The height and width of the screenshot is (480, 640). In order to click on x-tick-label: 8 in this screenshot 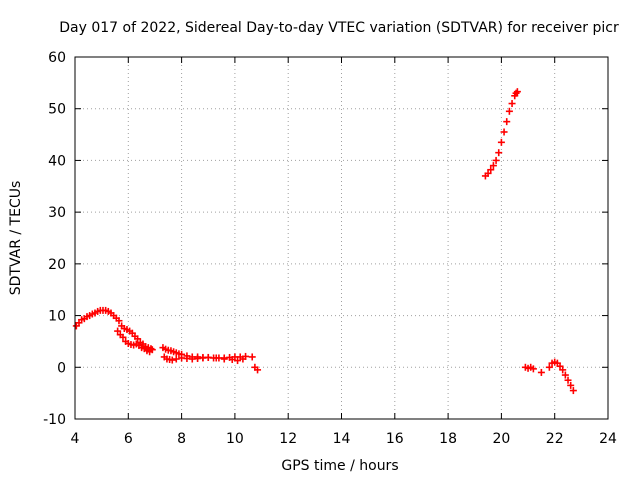, I will do `click(181, 439)`.